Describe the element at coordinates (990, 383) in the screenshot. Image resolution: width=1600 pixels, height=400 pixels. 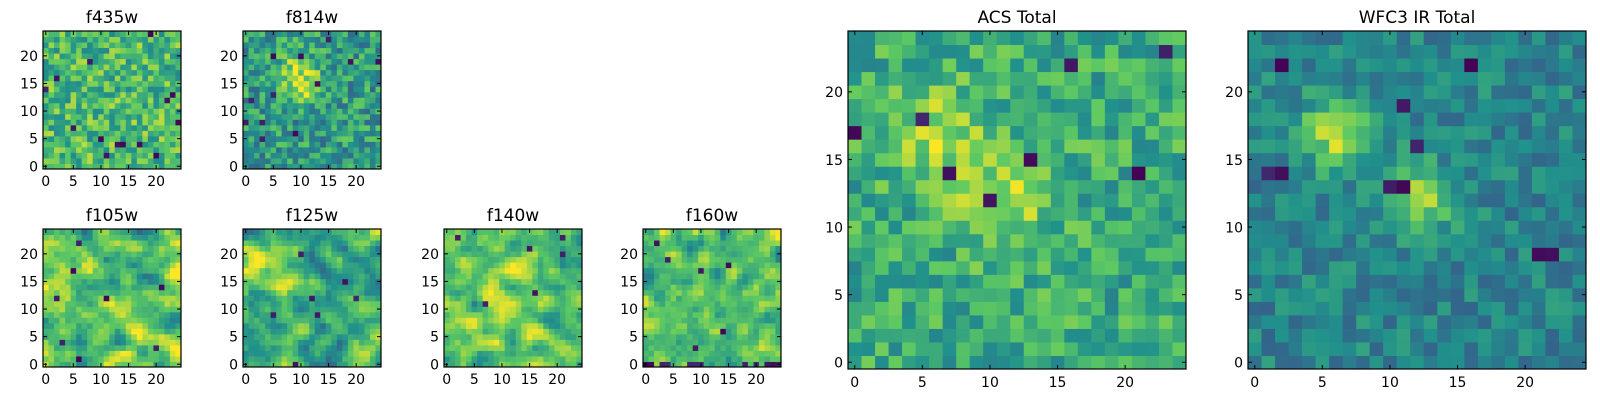
I see `x-tick-label: 10` at that location.